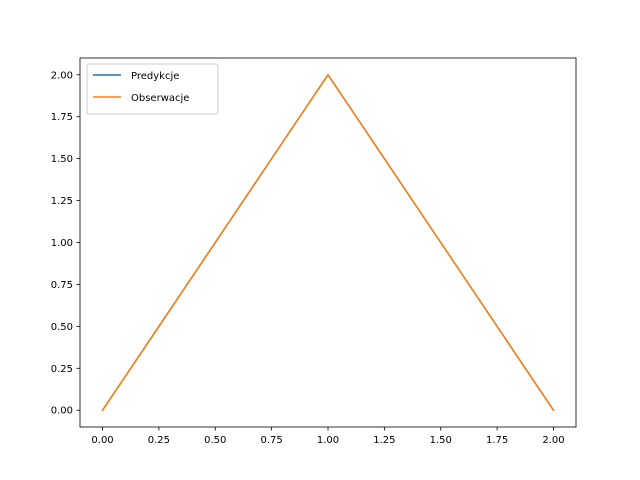 Image resolution: width=640 pixels, height=480 pixels. Describe the element at coordinates (497, 440) in the screenshot. I see `x-tick-label: 1.75` at that location.